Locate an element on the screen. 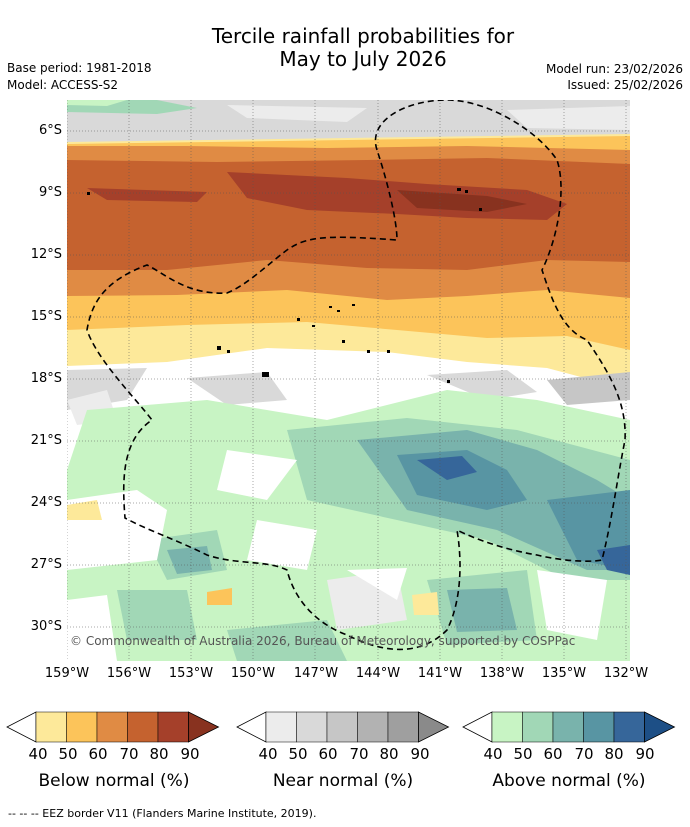  lon-label: 138°W is located at coordinates (502, 673).